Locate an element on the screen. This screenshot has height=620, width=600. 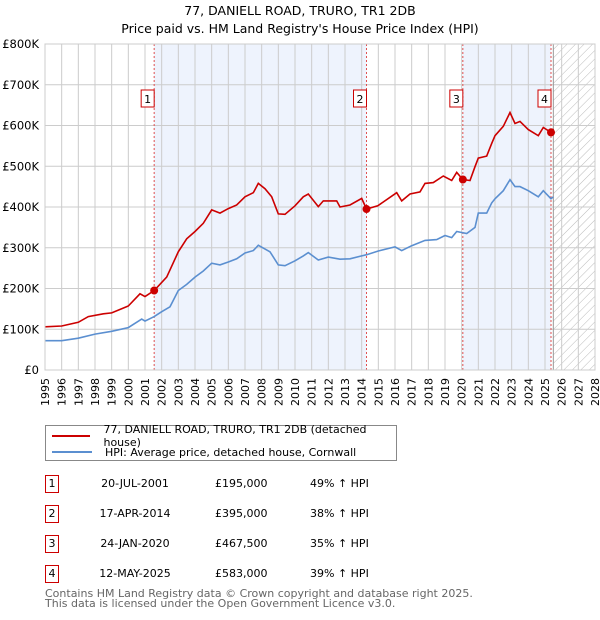
sale-label-number: 2 is located at coordinates (360, 99).